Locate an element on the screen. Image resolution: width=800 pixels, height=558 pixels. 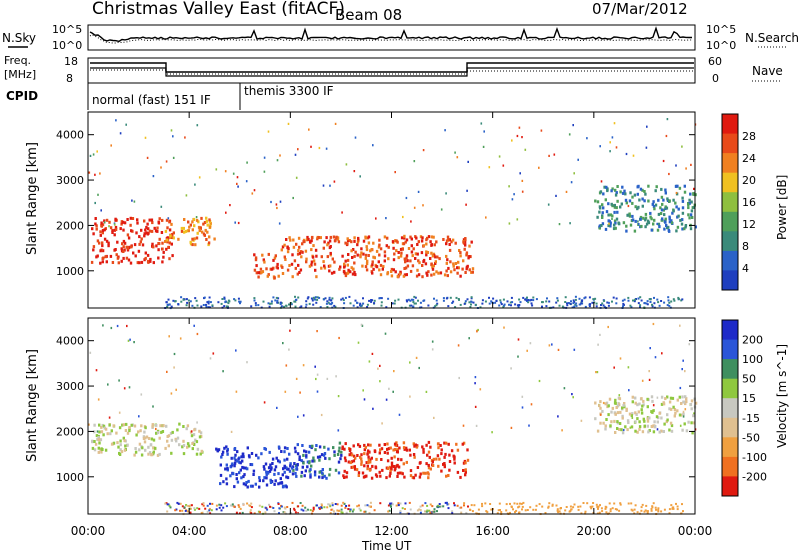
nsearch-trace is located at coordinates (391, 39).